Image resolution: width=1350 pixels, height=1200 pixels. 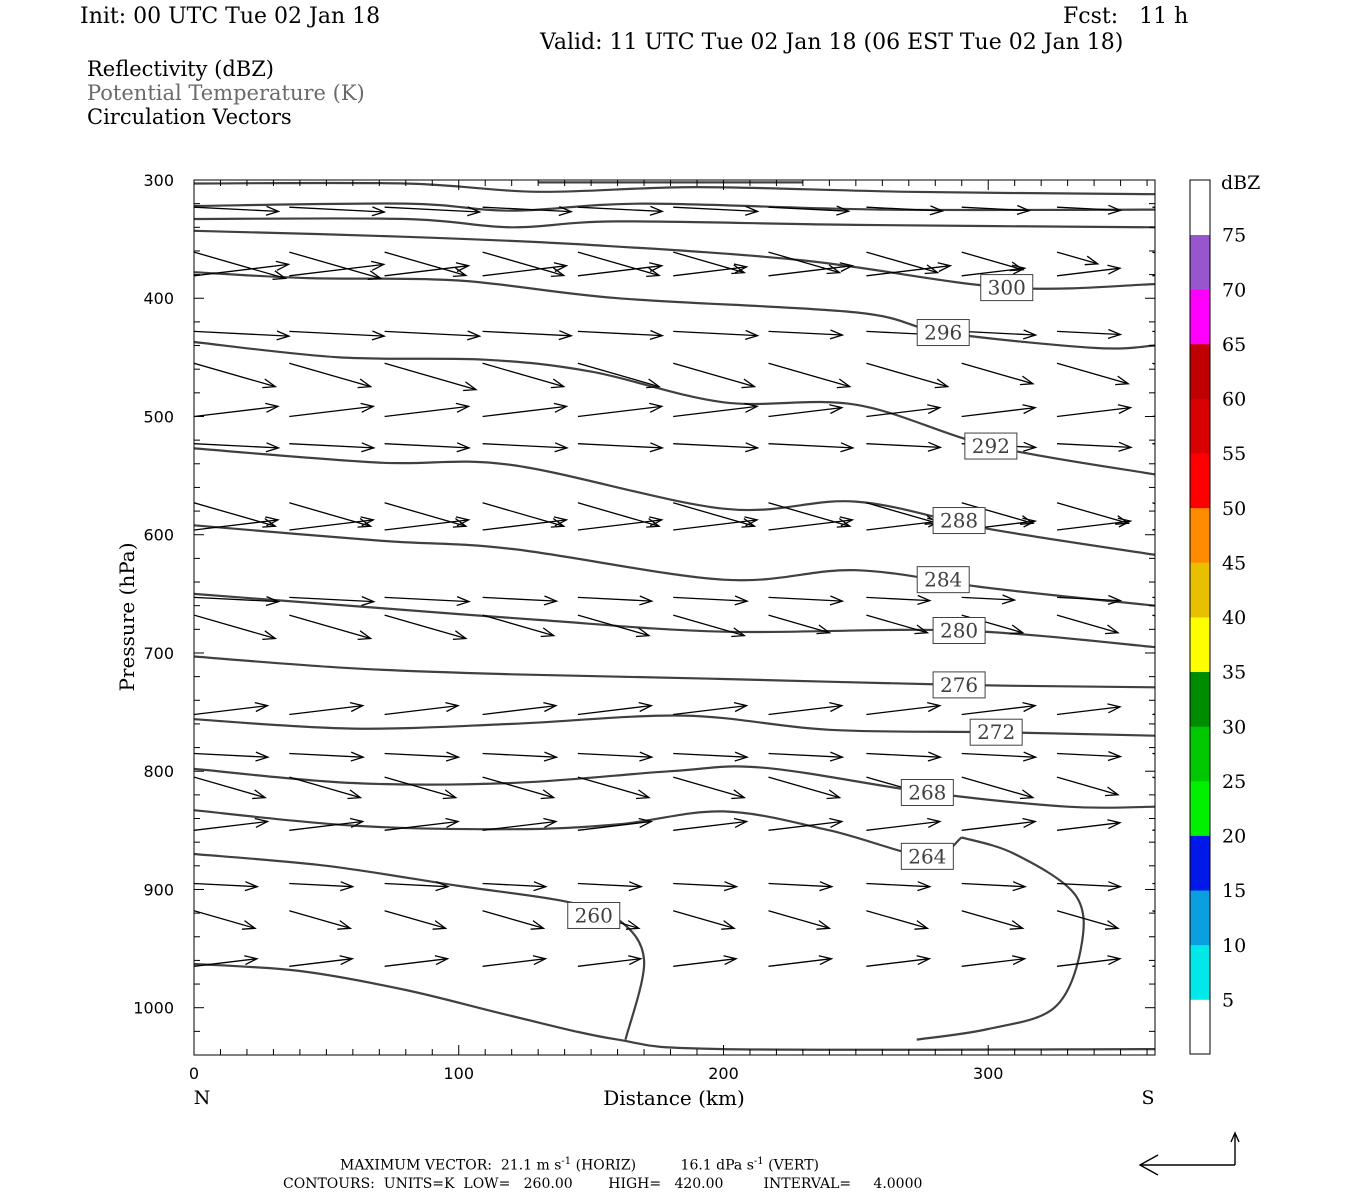 What do you see at coordinates (158, 771) in the screenshot?
I see `y-tick-label: 800` at bounding box center [158, 771].